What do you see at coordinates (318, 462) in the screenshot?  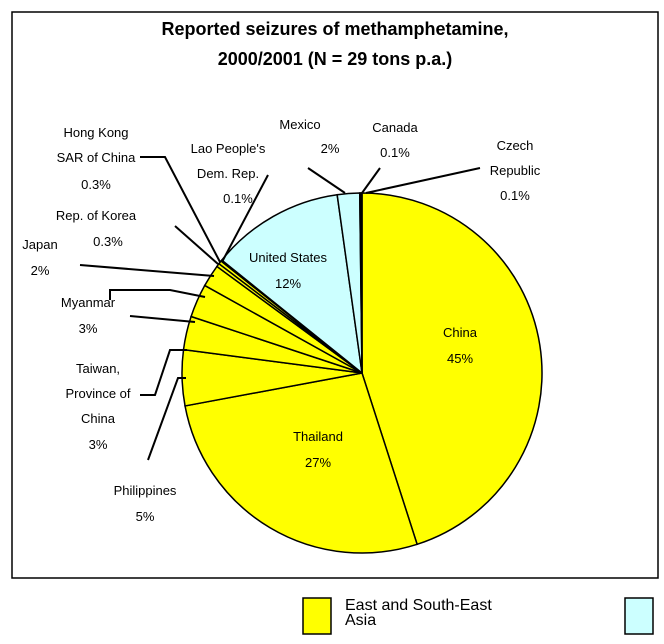 I see `value-label: 27%` at bounding box center [318, 462].